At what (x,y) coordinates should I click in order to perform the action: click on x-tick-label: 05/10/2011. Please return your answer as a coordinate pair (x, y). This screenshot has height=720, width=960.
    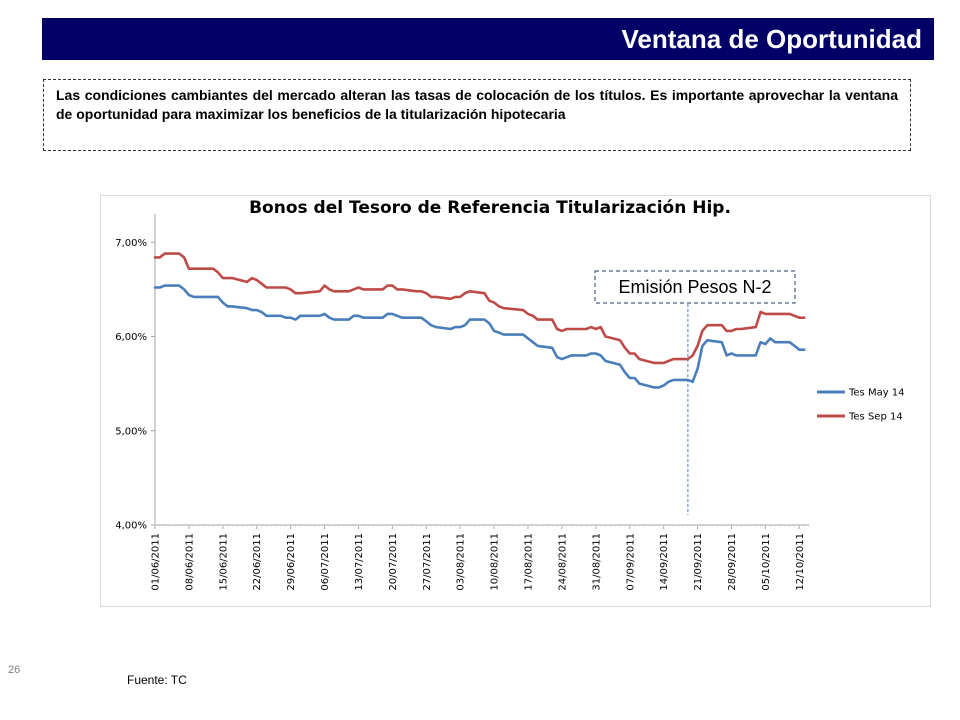
    Looking at the image, I should click on (766, 562).